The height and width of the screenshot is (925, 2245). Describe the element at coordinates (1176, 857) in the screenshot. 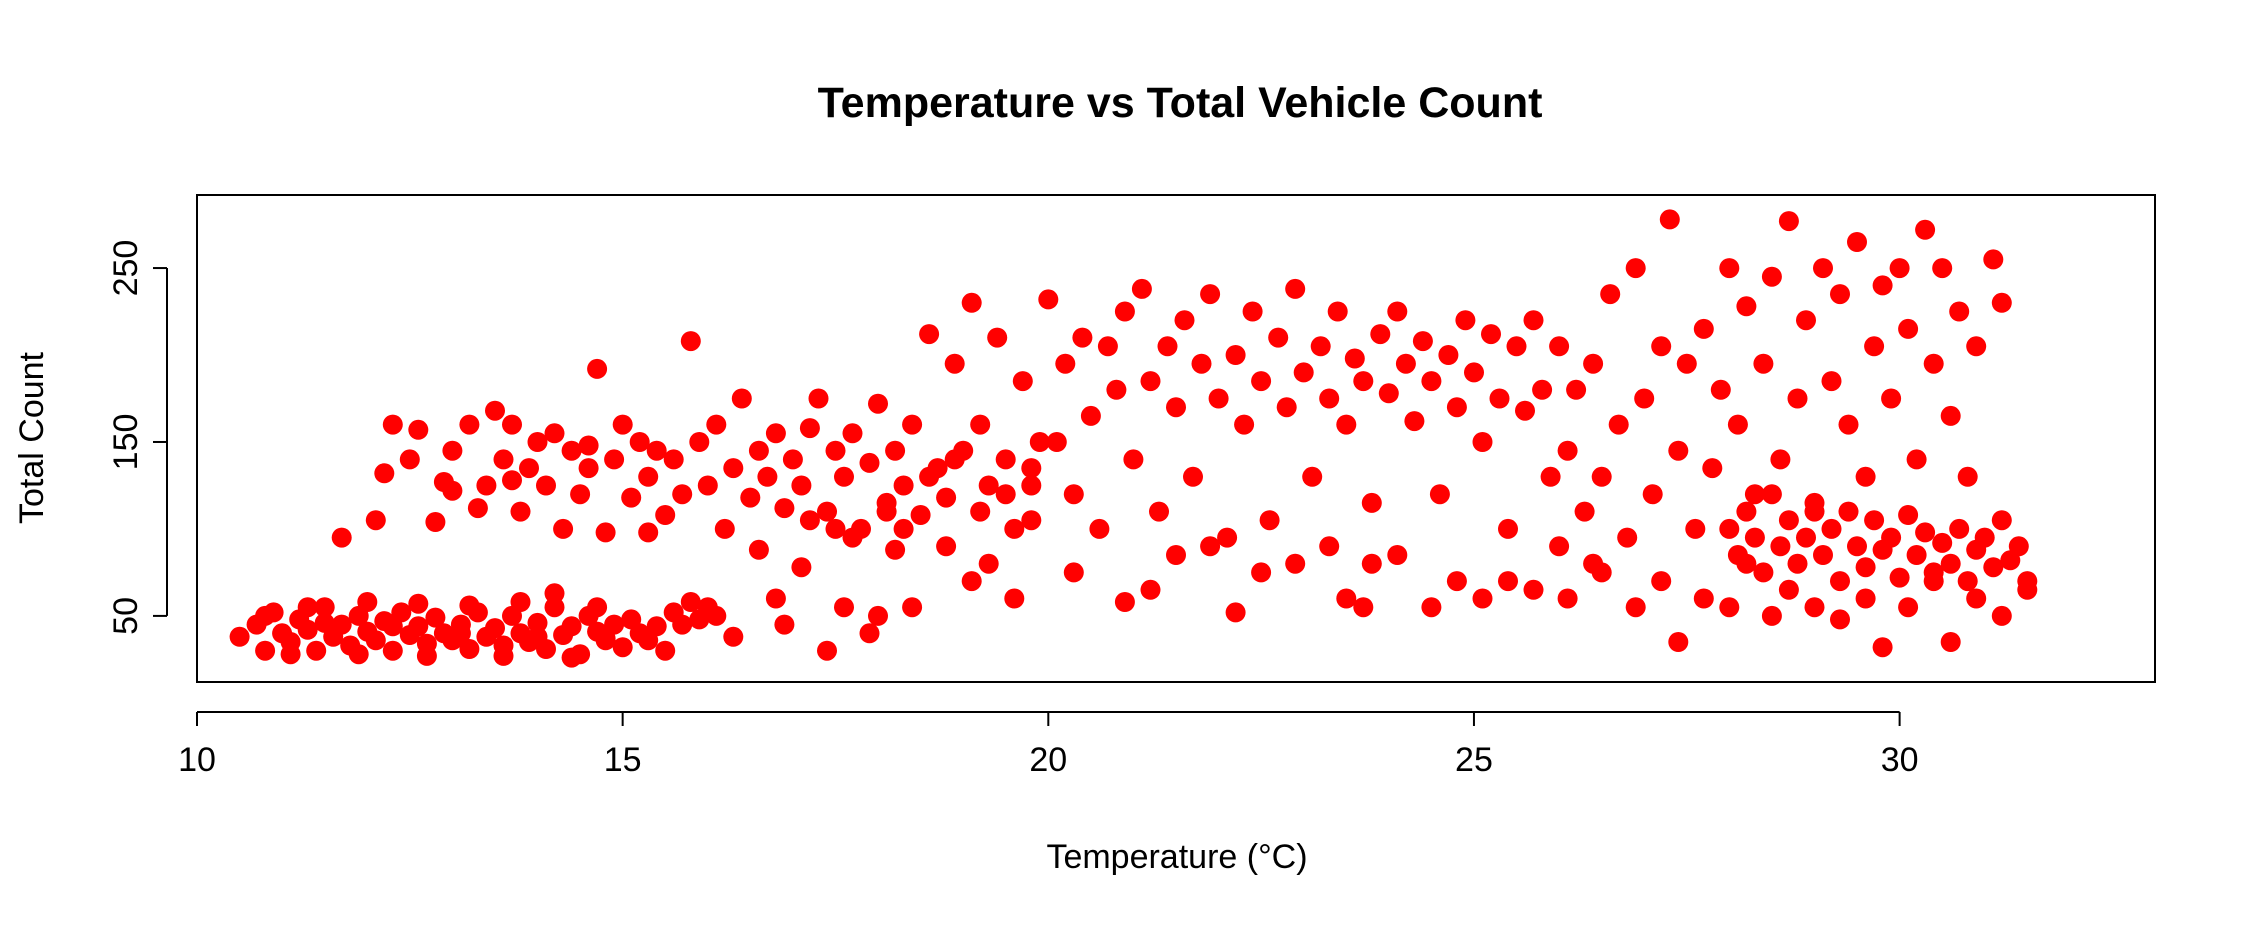

I see `x-axis-label: Temperature (°C)` at that location.